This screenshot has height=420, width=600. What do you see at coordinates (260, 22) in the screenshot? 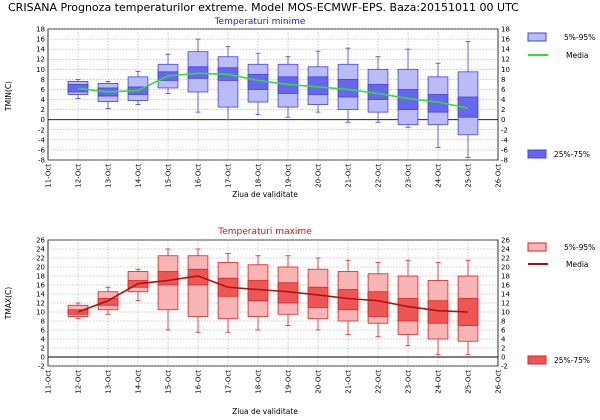
I see `chart-title-minime: Temperaturi minime` at bounding box center [260, 22].